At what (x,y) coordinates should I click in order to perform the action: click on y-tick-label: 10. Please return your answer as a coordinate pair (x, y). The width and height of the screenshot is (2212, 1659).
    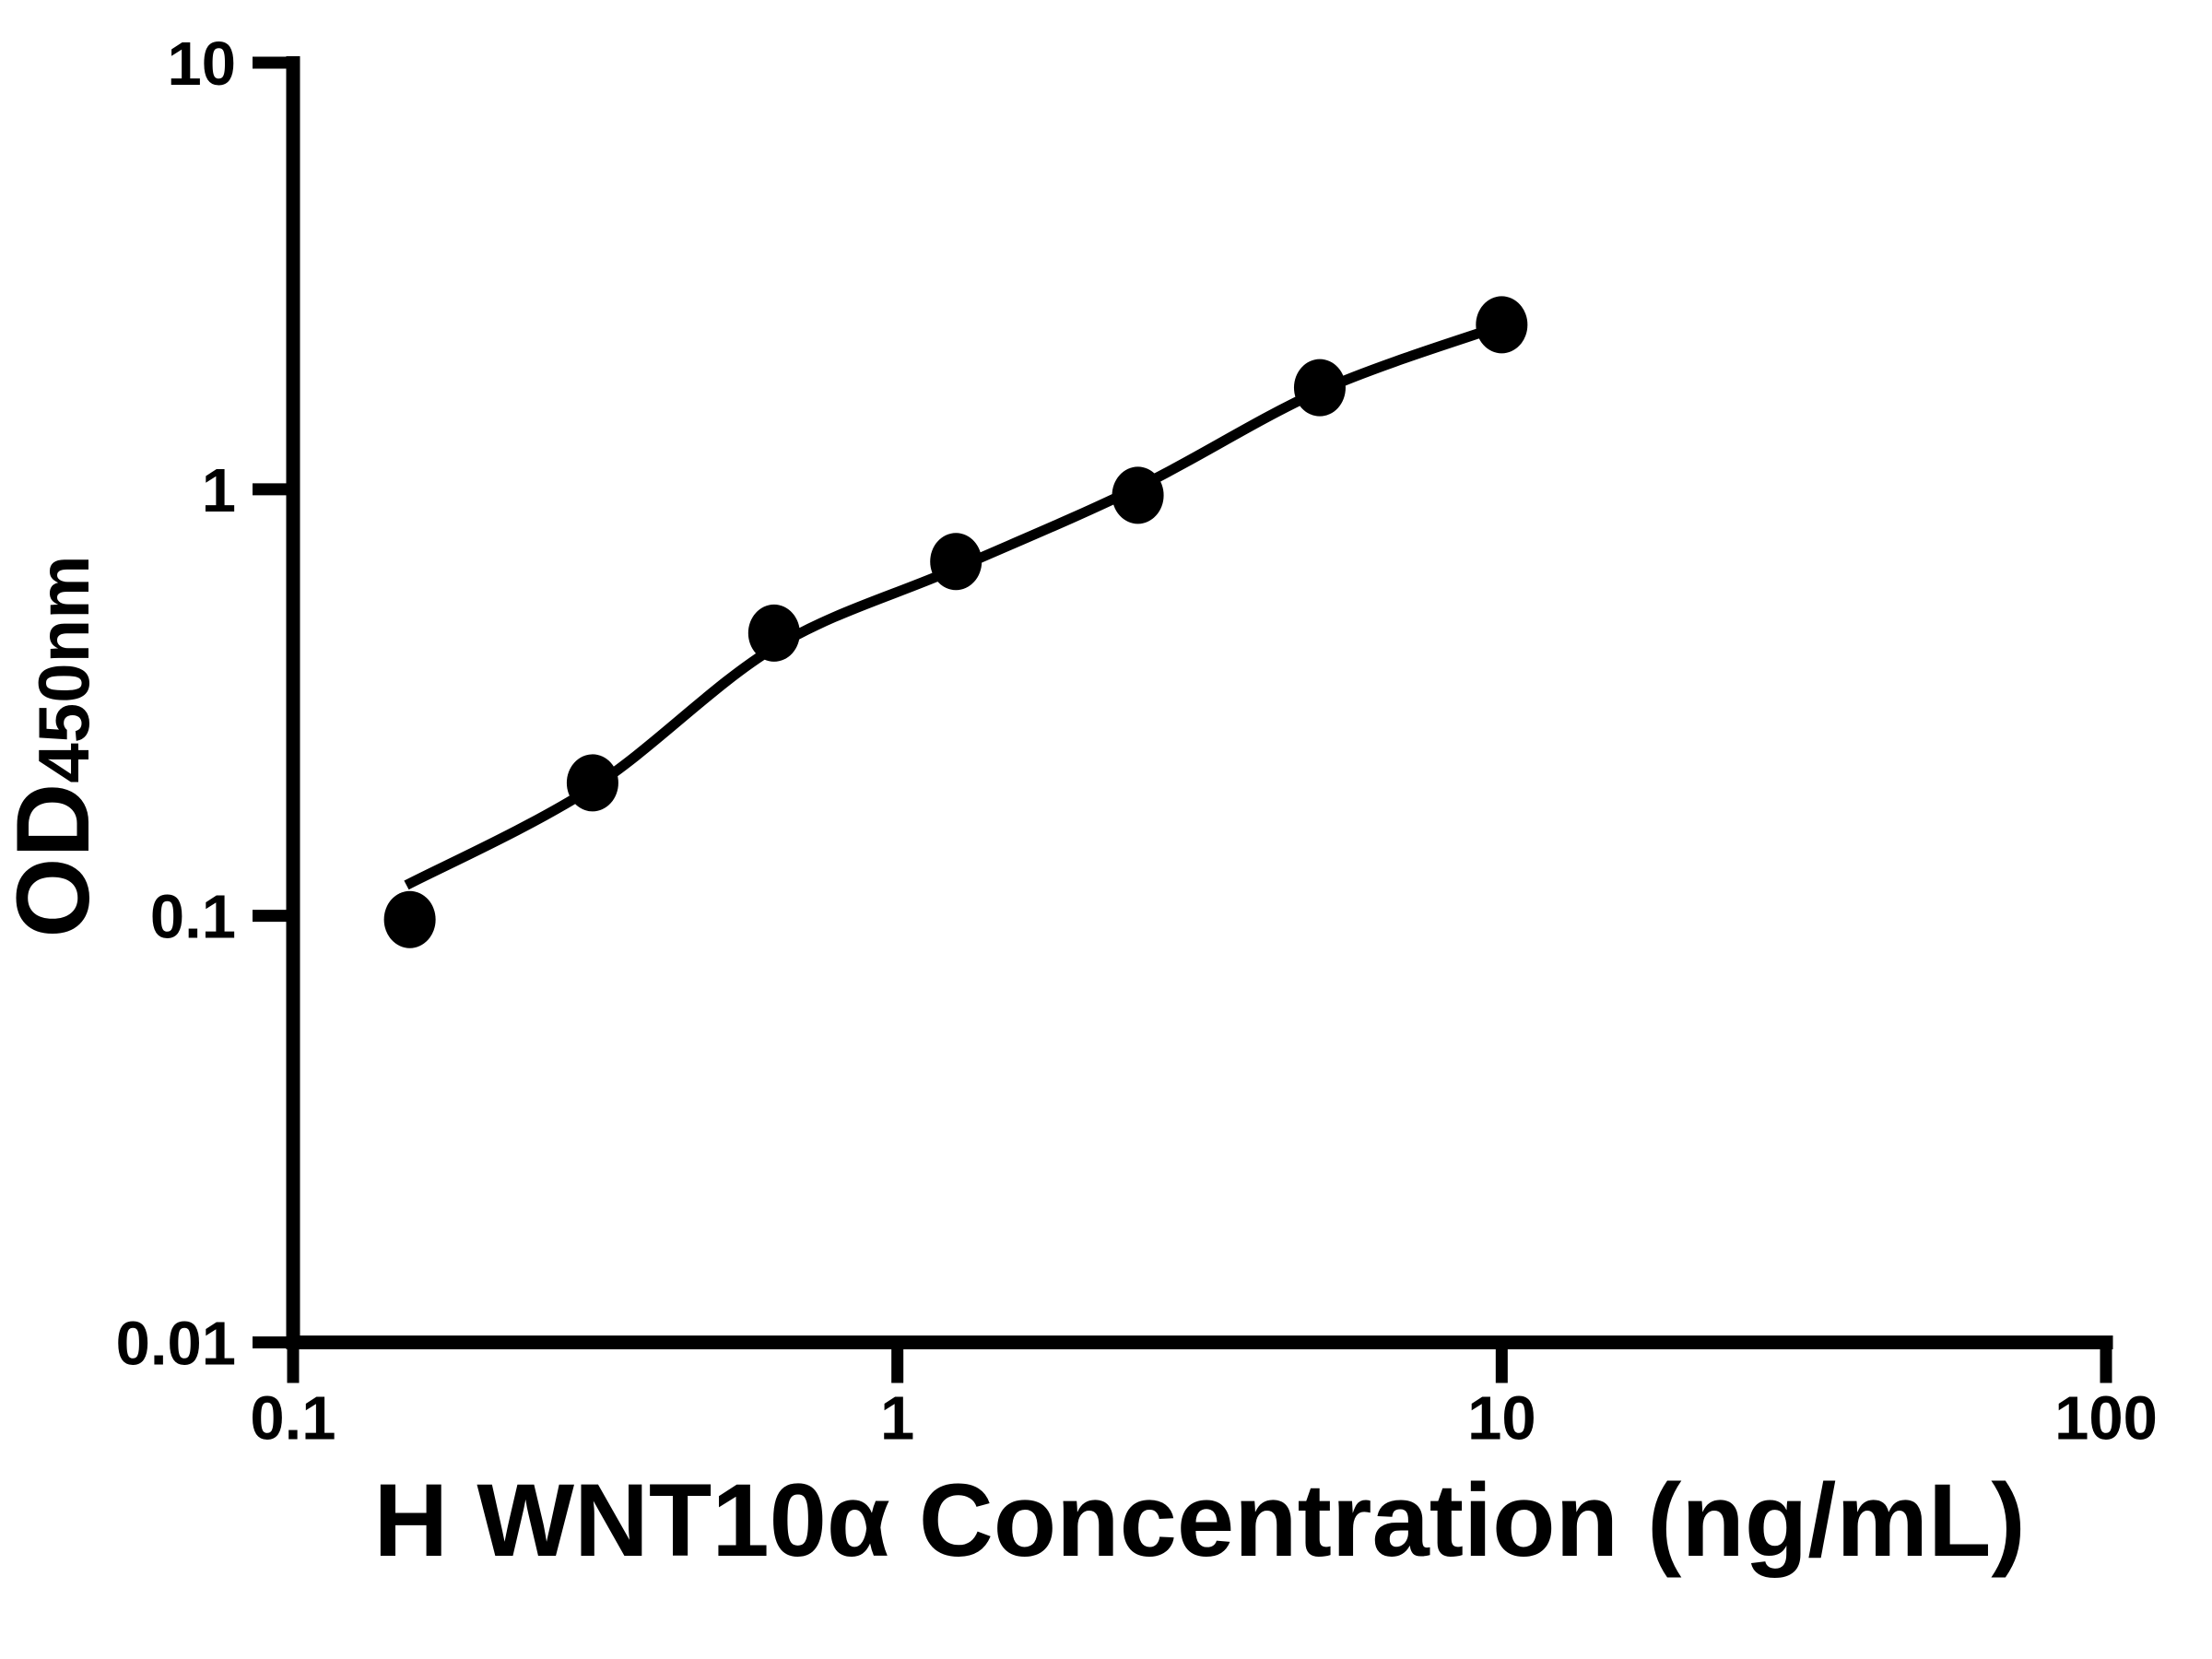
    Looking at the image, I should click on (201, 64).